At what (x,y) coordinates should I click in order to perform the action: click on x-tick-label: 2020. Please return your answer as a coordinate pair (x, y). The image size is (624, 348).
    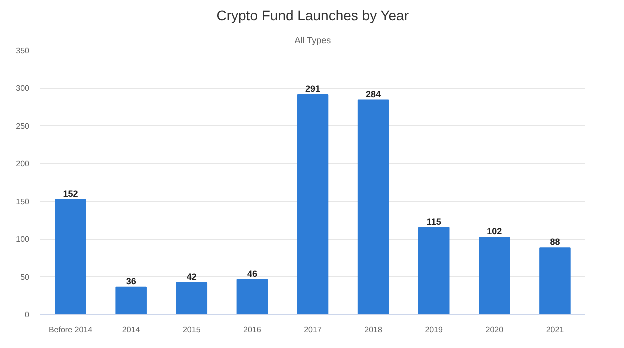
    Looking at the image, I should click on (495, 330).